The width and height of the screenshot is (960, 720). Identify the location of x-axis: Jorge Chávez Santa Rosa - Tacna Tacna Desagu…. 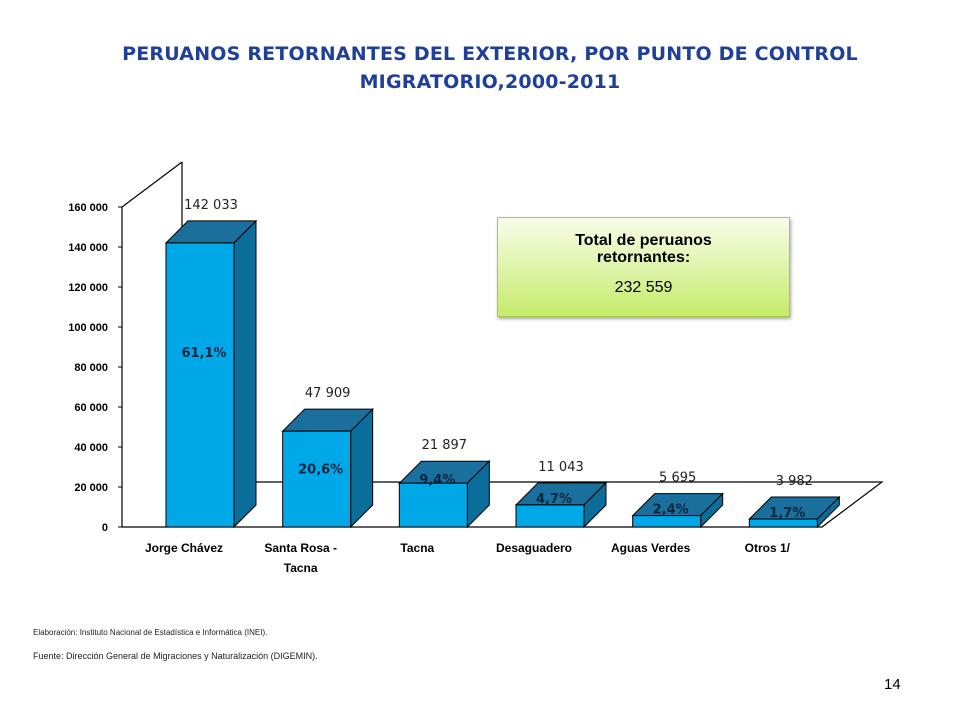
(468, 558).